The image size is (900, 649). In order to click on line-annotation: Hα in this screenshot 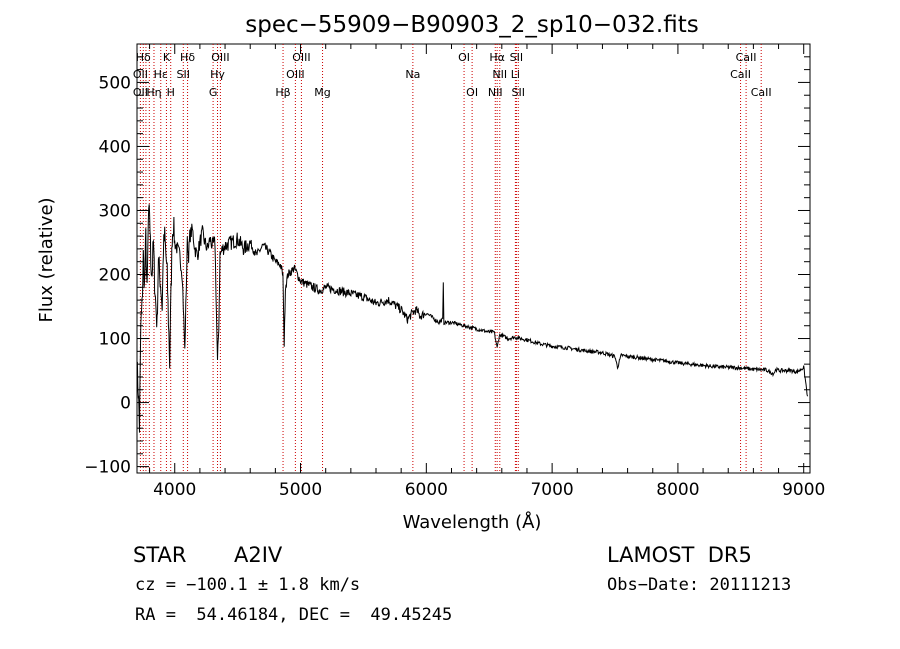, I will do `click(497, 57)`.